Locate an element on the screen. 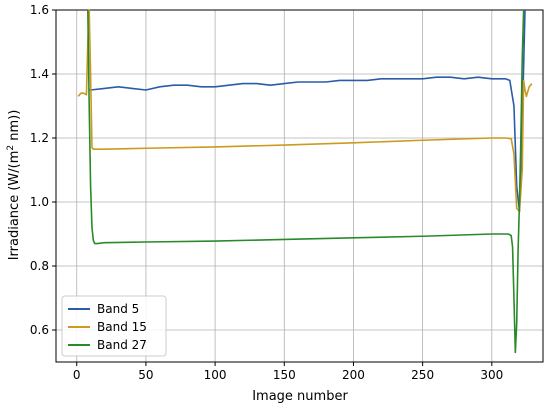 This screenshot has height=413, width=550. y-tick-label: 1.4 is located at coordinates (39, 74).